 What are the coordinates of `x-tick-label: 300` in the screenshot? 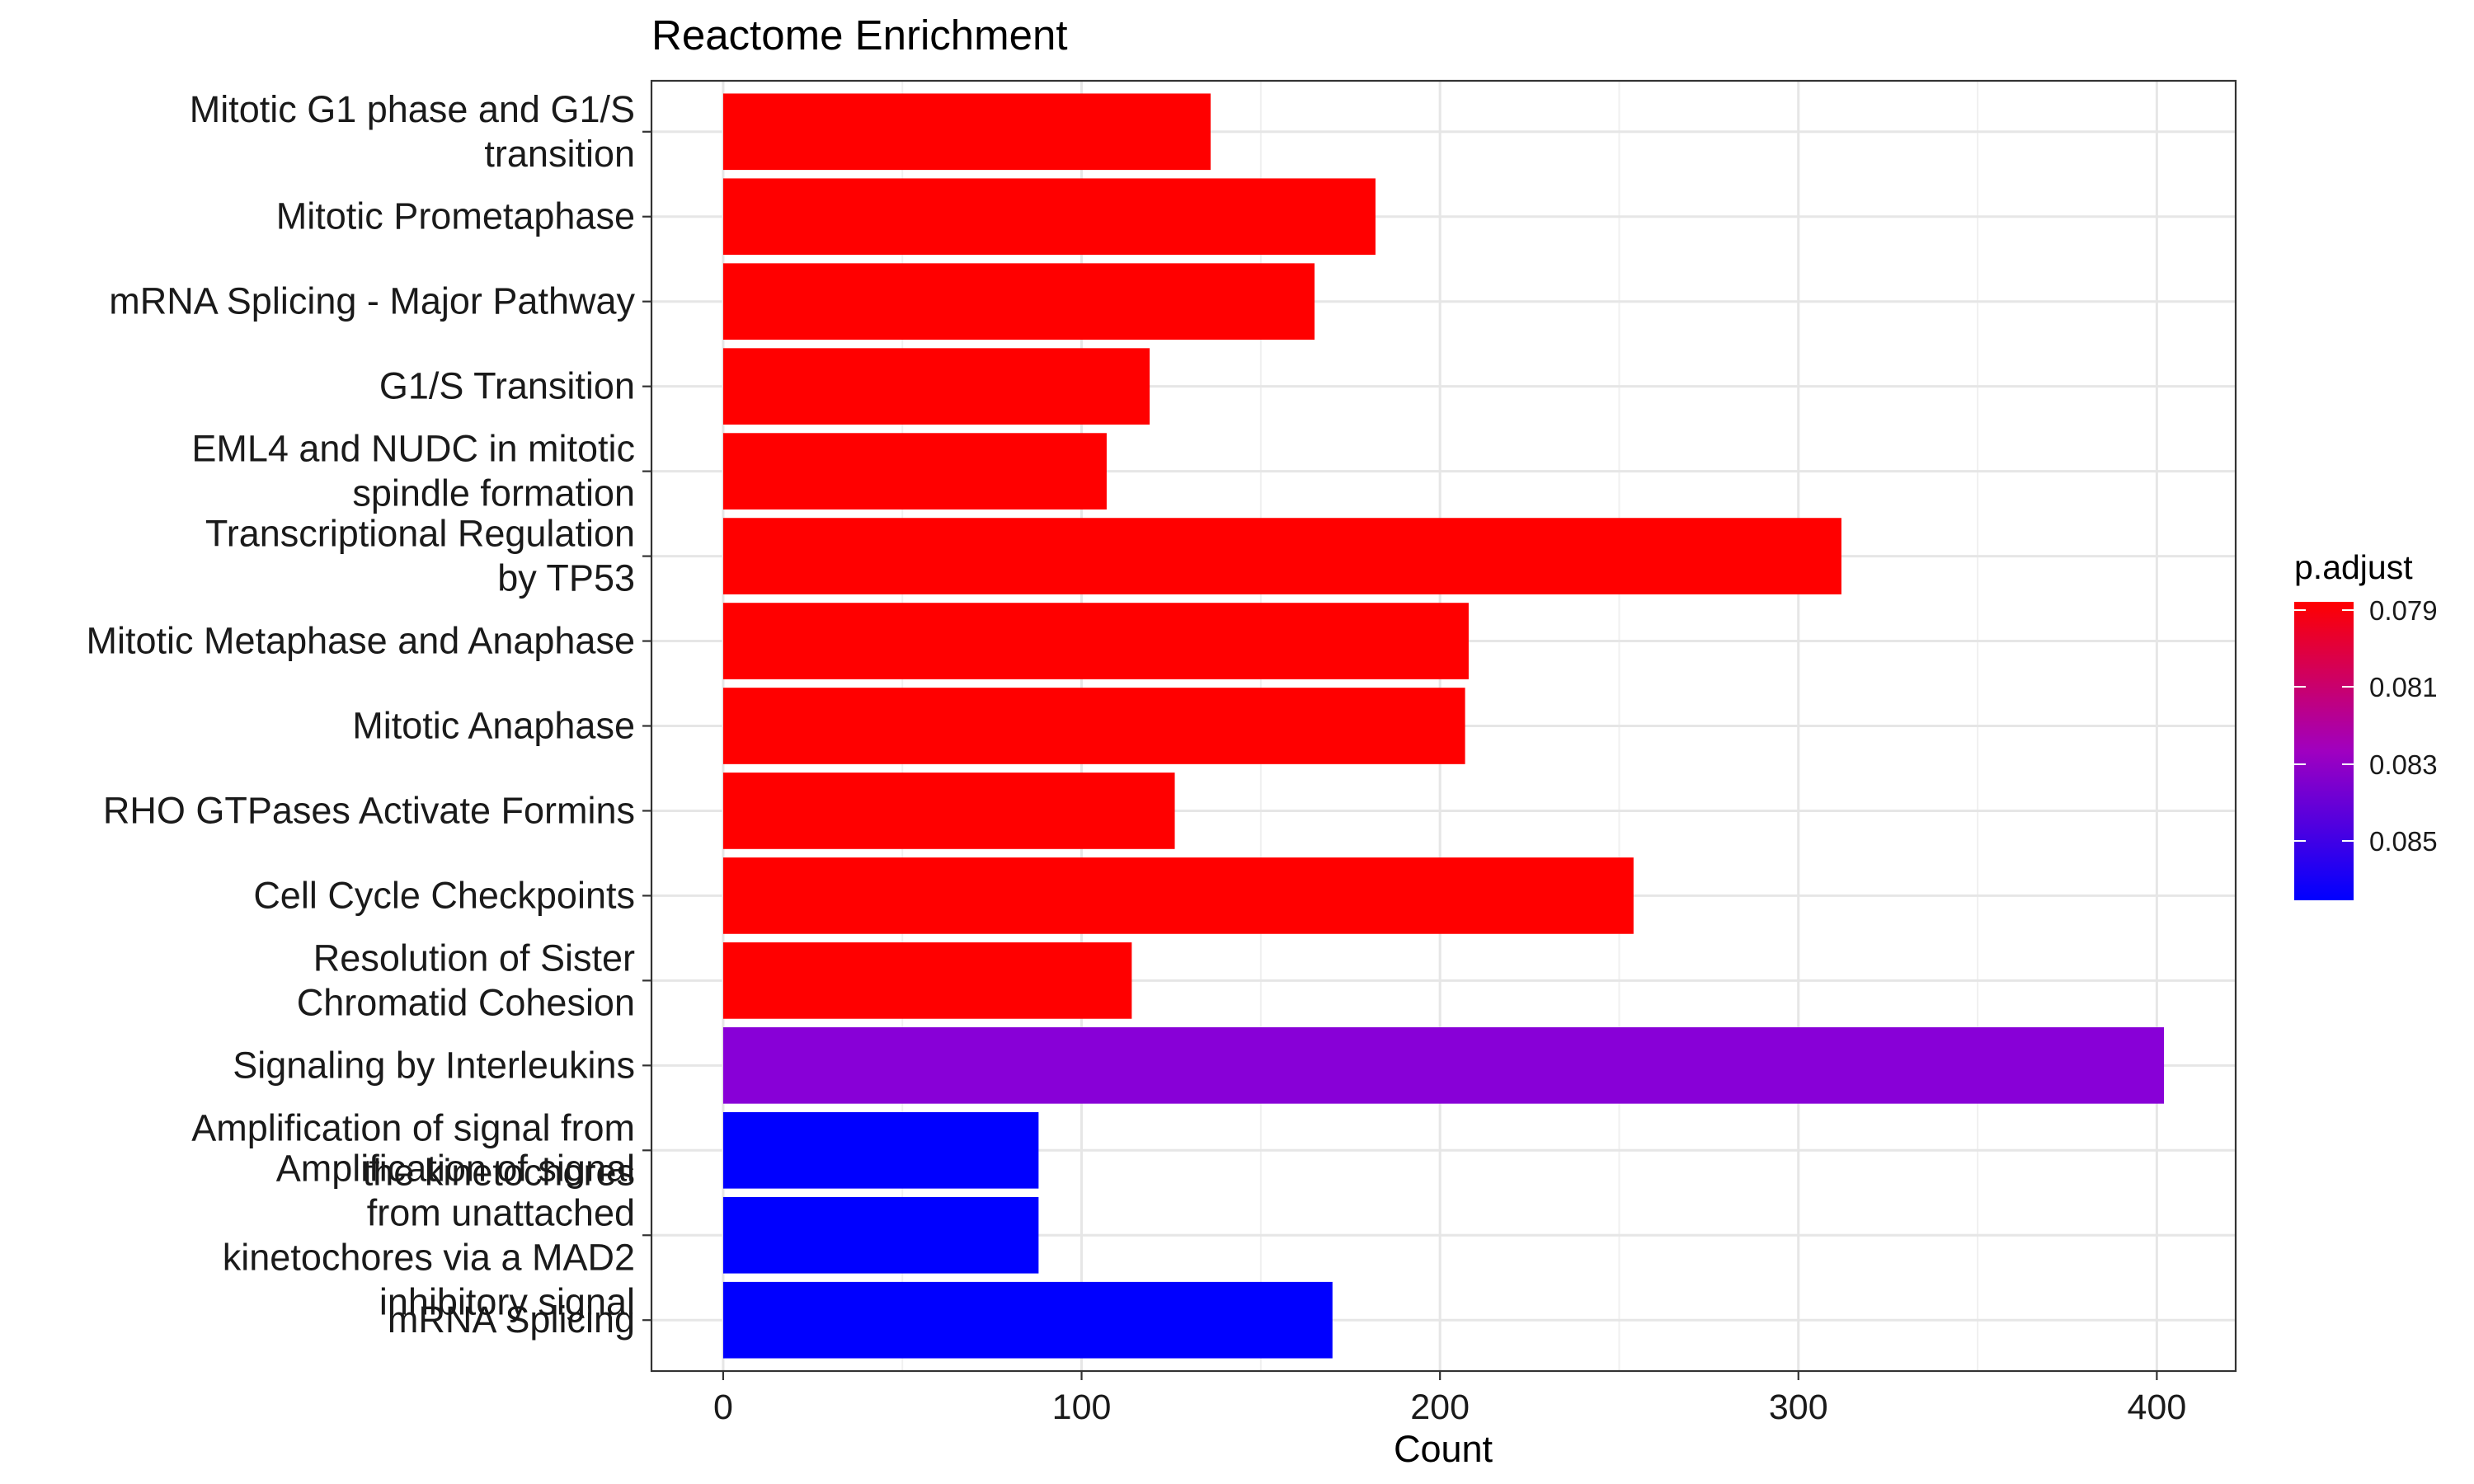 It's located at (1798, 1407).